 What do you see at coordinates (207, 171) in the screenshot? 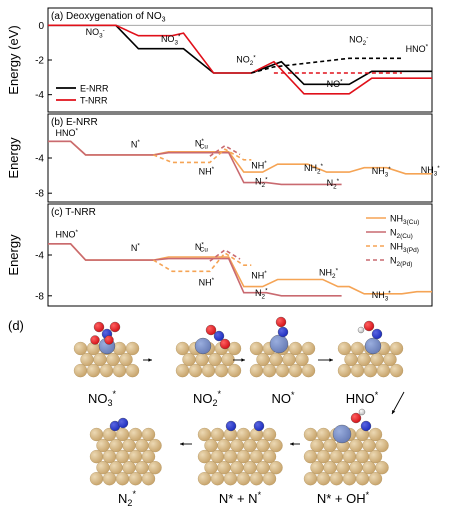
I see `step-label-b-3: NH*` at bounding box center [207, 171].